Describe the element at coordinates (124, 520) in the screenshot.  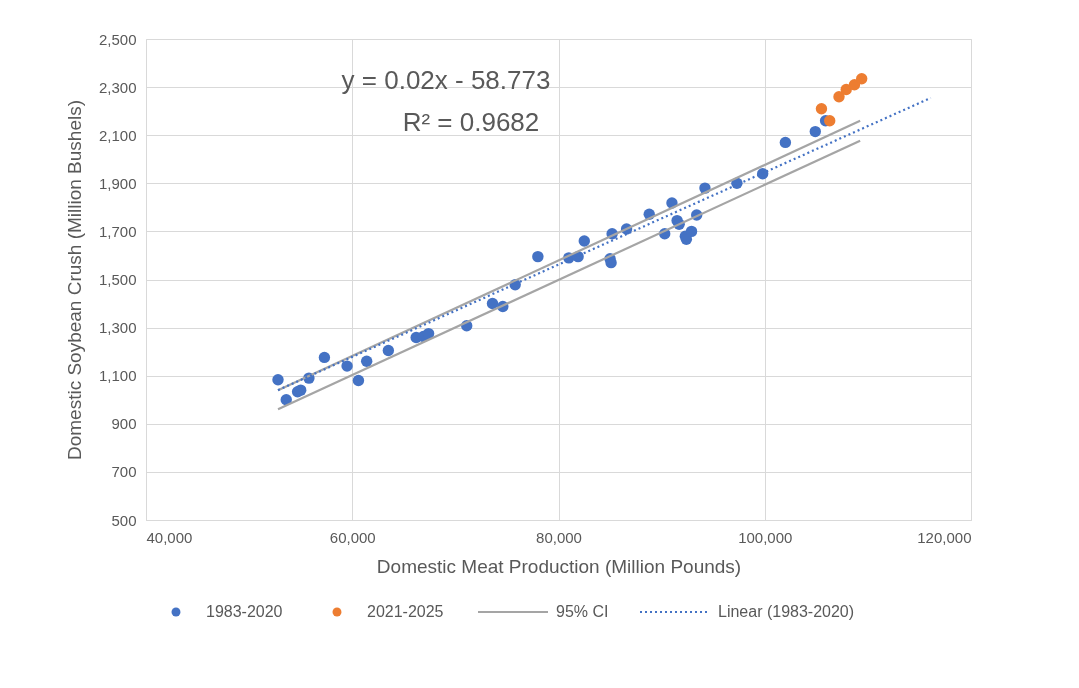
I see `y-tick-label: 500` at that location.